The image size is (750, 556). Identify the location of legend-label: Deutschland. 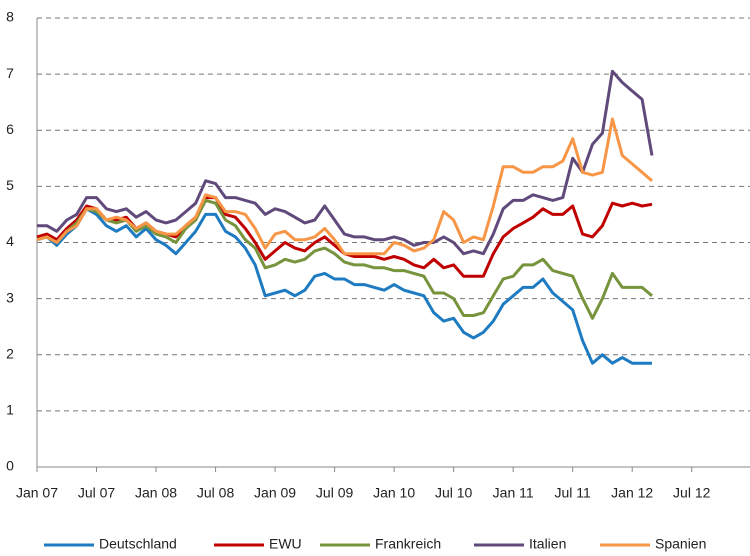
(138, 544).